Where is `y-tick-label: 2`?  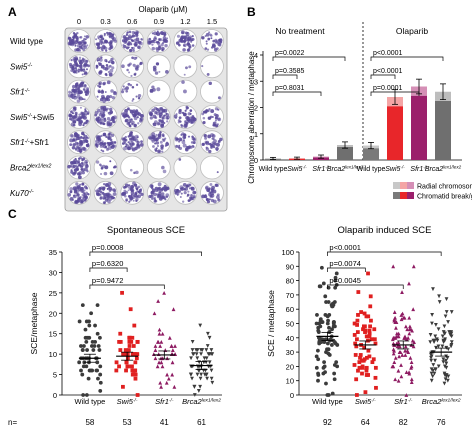
y-tick-label: 2 is located at coordinates (256, 108).